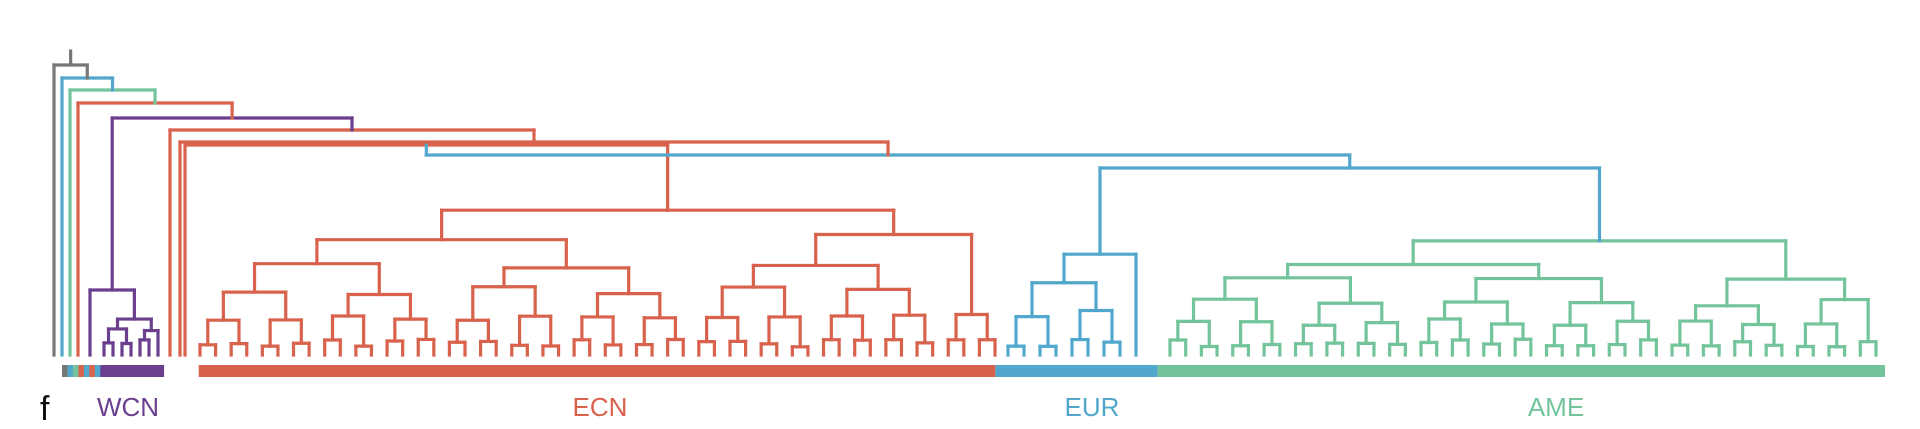 The image size is (1920, 429). Describe the element at coordinates (128, 407) in the screenshot. I see `clade-label-wcn: WCN` at that location.